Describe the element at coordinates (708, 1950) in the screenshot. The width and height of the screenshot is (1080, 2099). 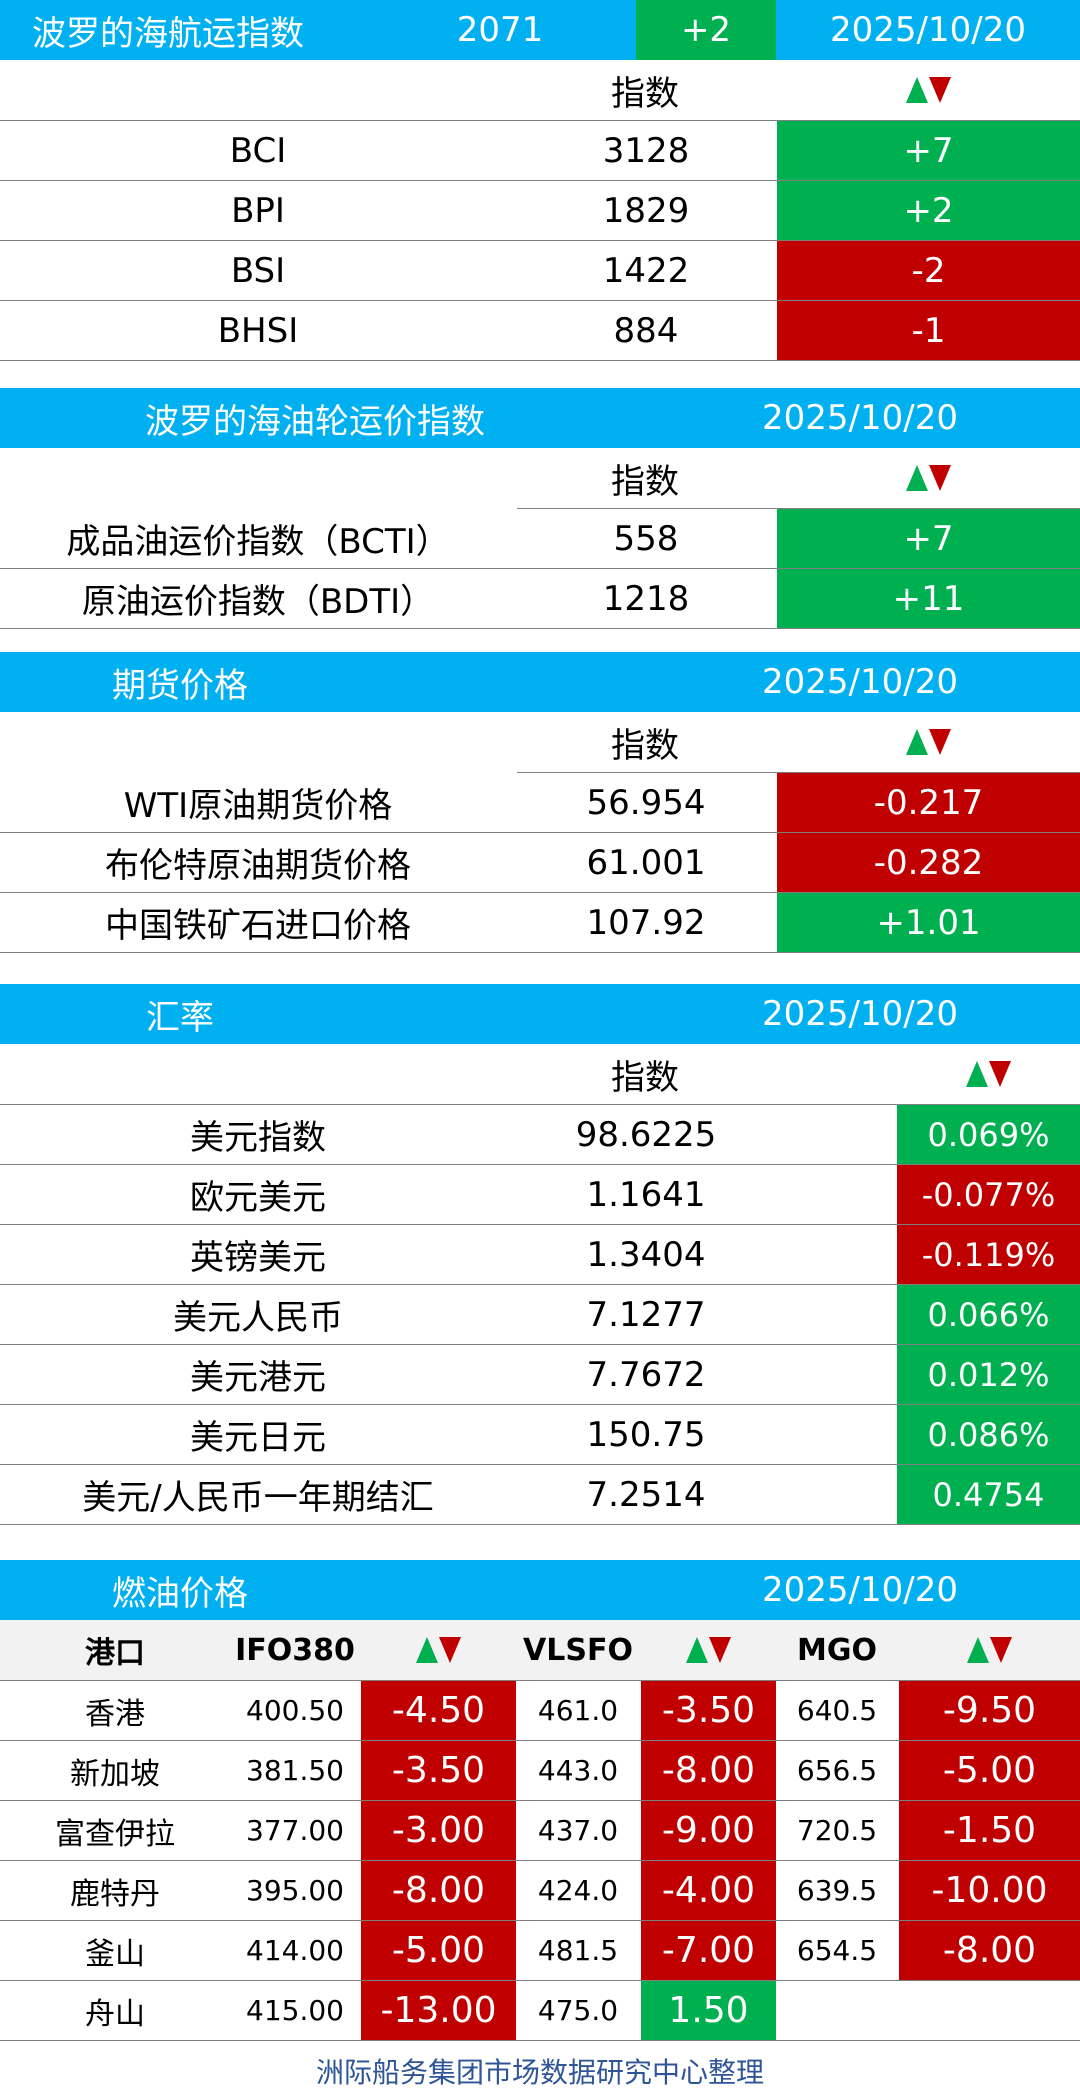
I see `bunker-vlsfo-change: -7.00` at that location.